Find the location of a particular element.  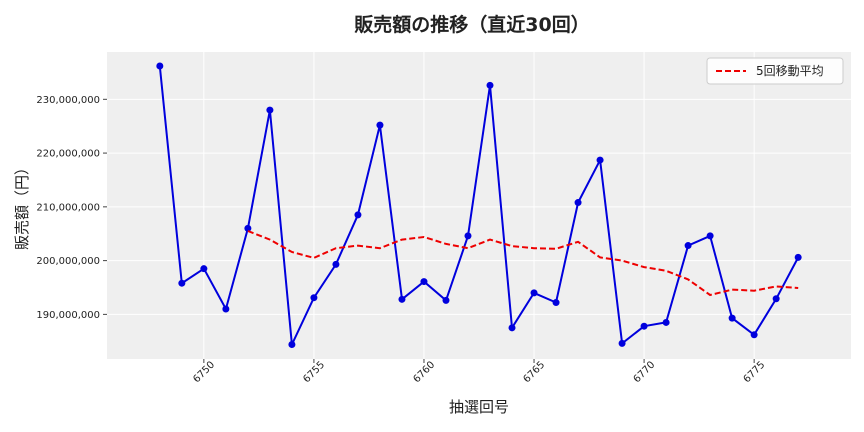

chart-title: 販売額の推移（直近30回） is located at coordinates (471, 24).